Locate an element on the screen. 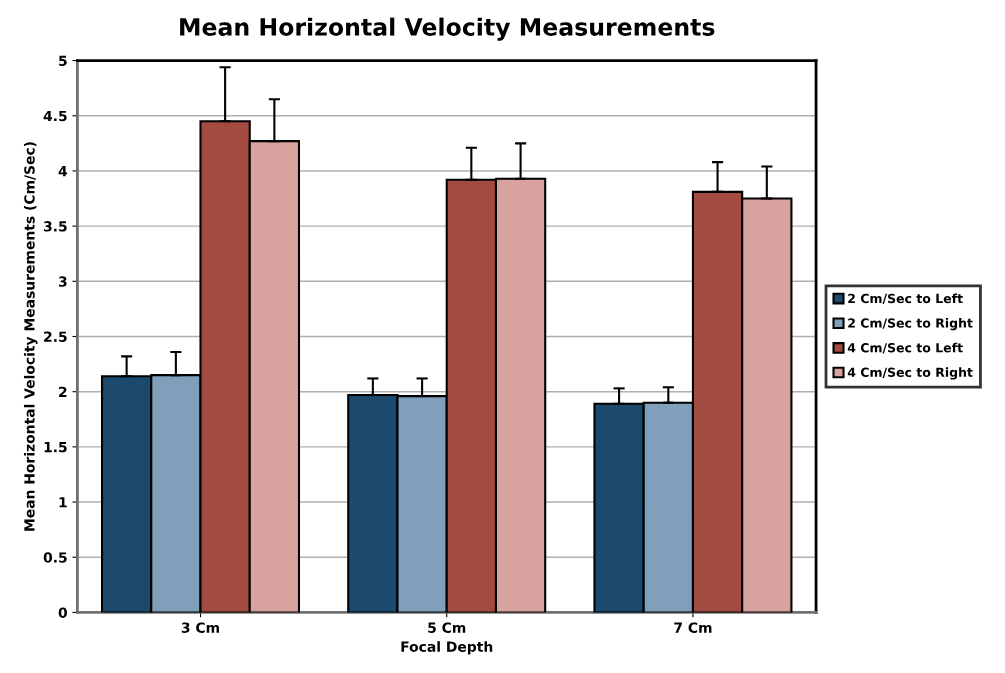  y-tick-label: 4.5 is located at coordinates (55, 116).